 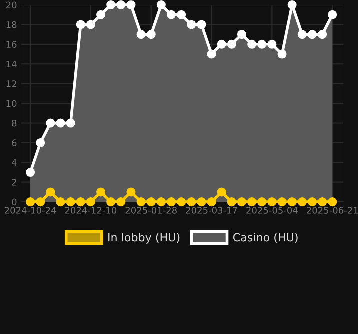 What do you see at coordinates (11, 5) in the screenshot?
I see `y-tick-label: 20` at bounding box center [11, 5].